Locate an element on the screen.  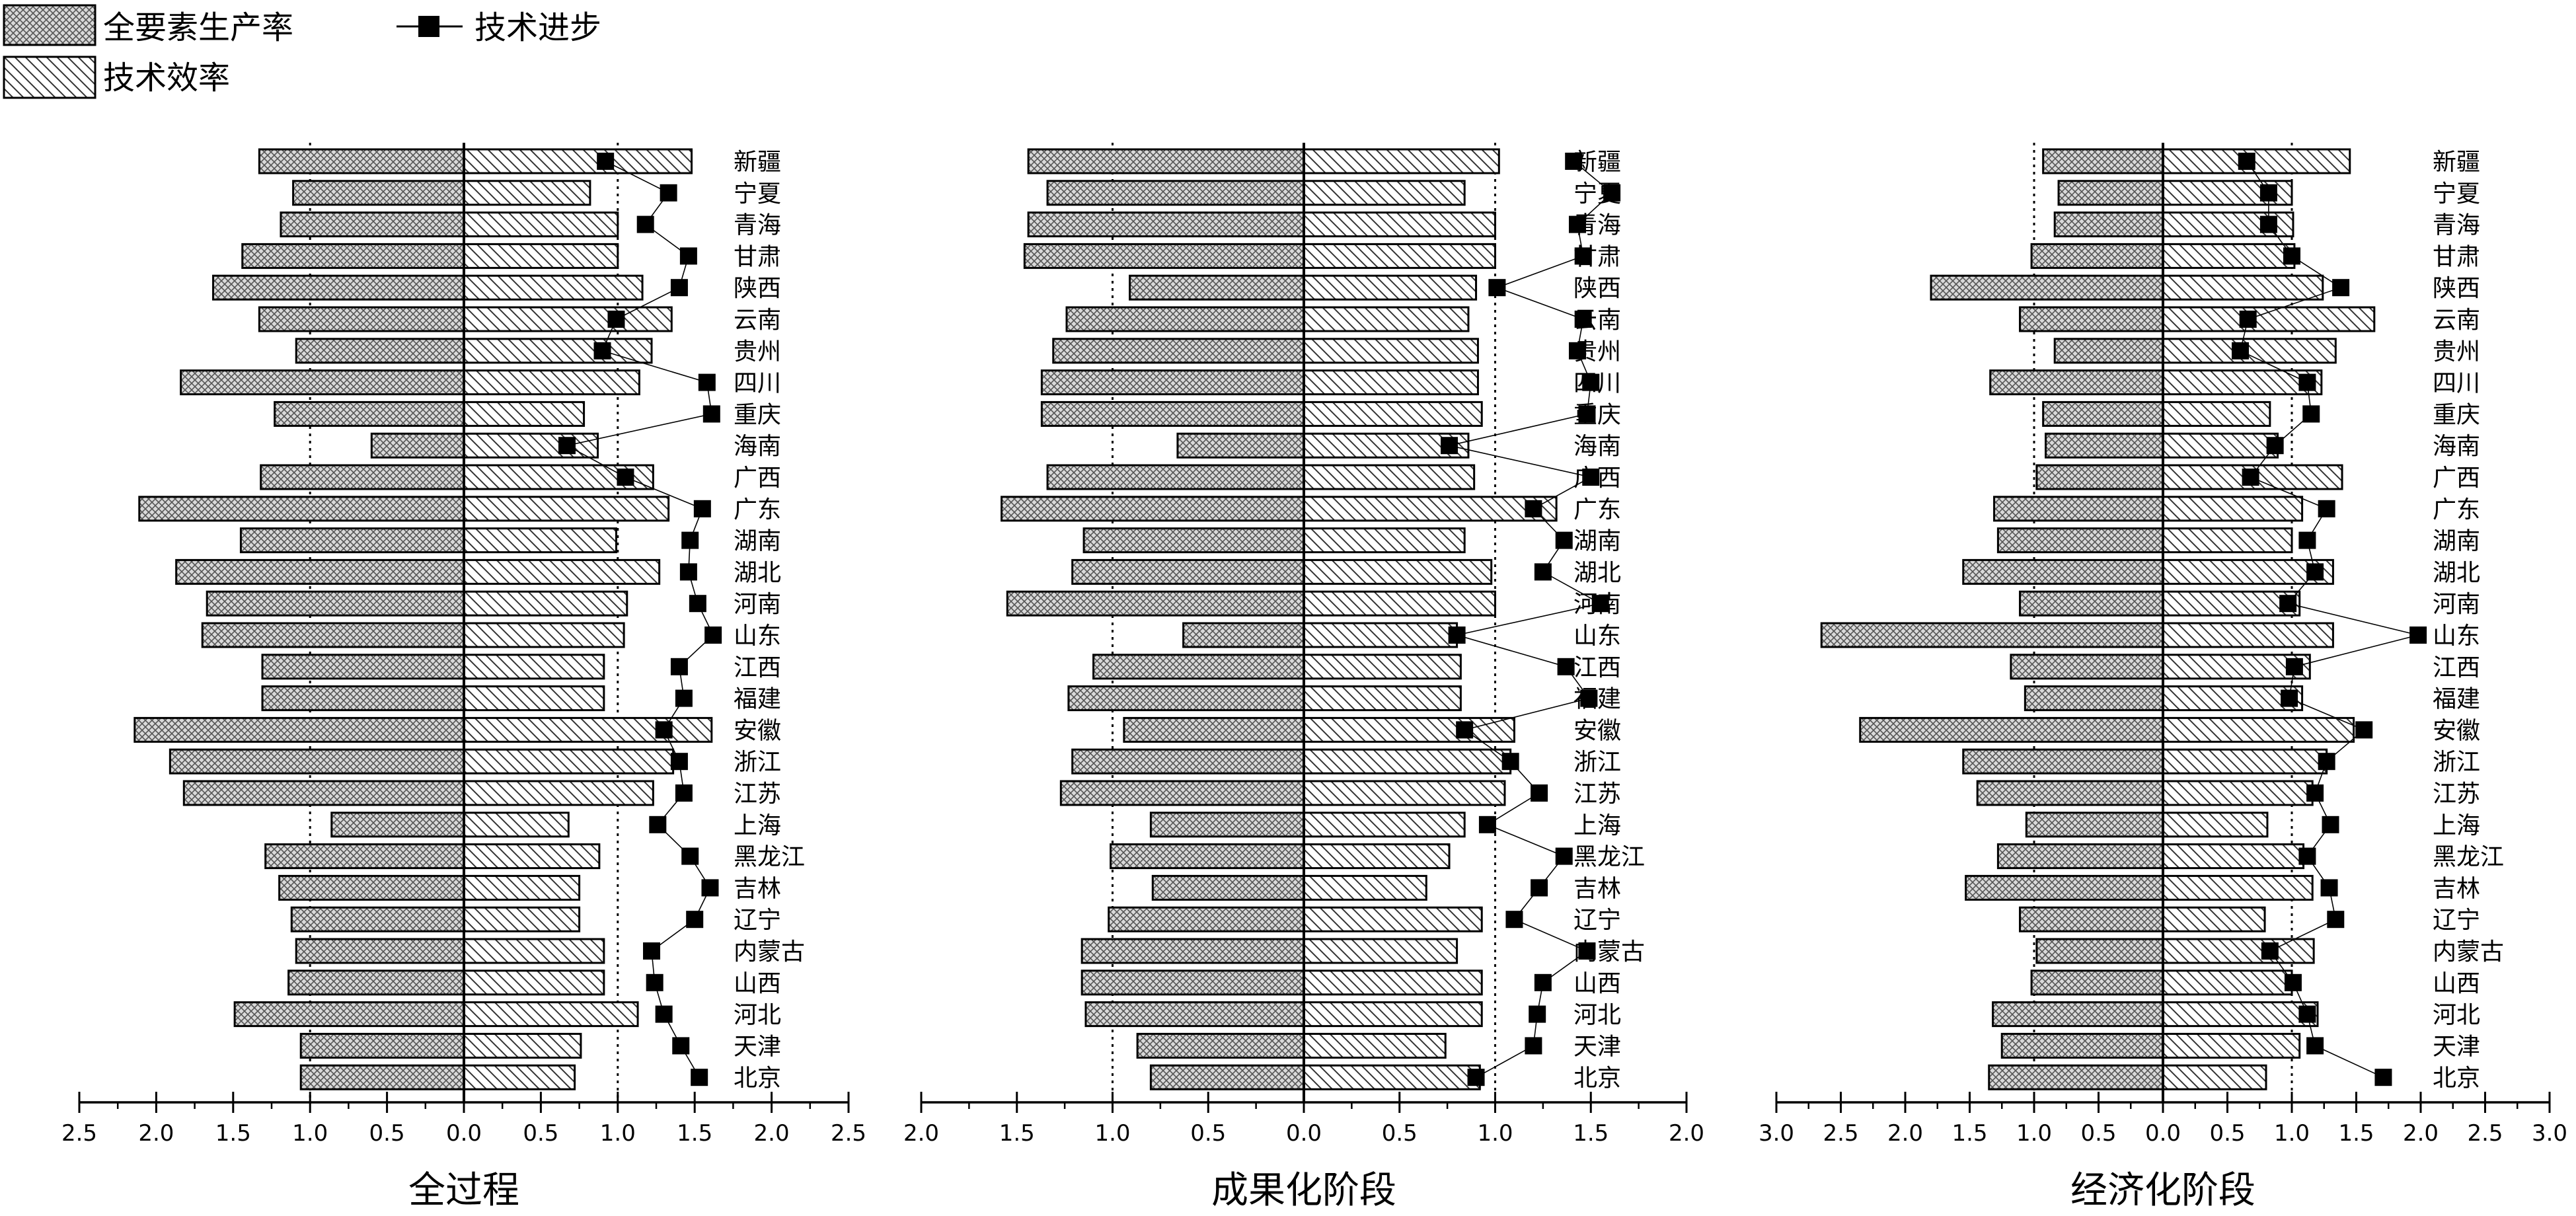
category-label: 黑龙江 is located at coordinates (2468, 857).